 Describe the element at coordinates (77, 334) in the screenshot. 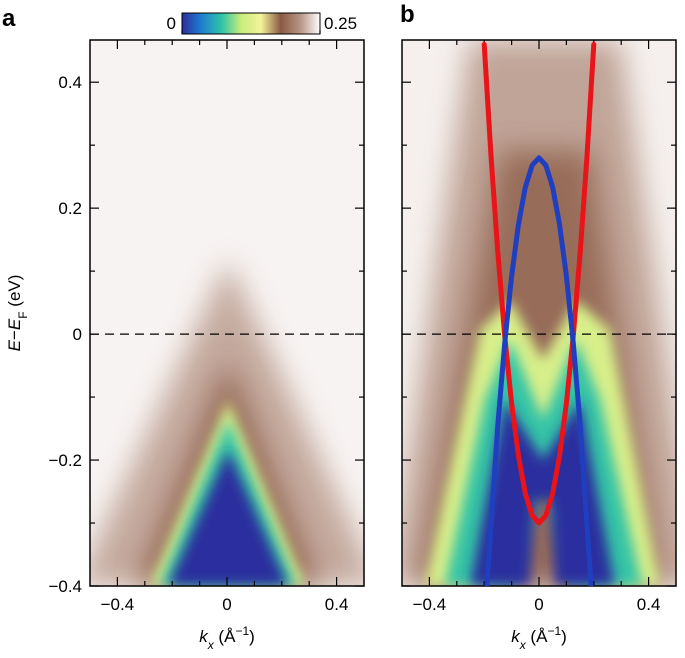

I see `y-tick-label: 0` at that location.